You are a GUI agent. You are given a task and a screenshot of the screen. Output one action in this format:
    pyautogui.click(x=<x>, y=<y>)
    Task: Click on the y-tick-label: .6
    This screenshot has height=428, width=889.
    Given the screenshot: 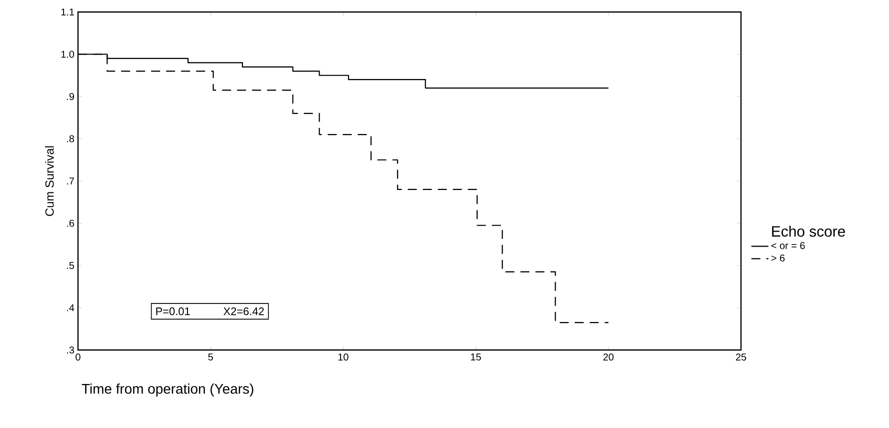 What is the action you would take?
    pyautogui.click(x=70, y=223)
    